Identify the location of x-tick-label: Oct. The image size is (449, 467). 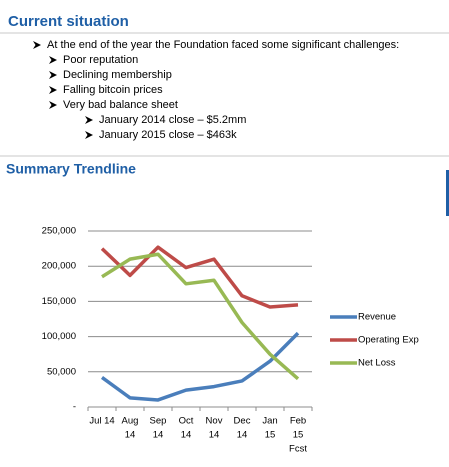
(186, 421).